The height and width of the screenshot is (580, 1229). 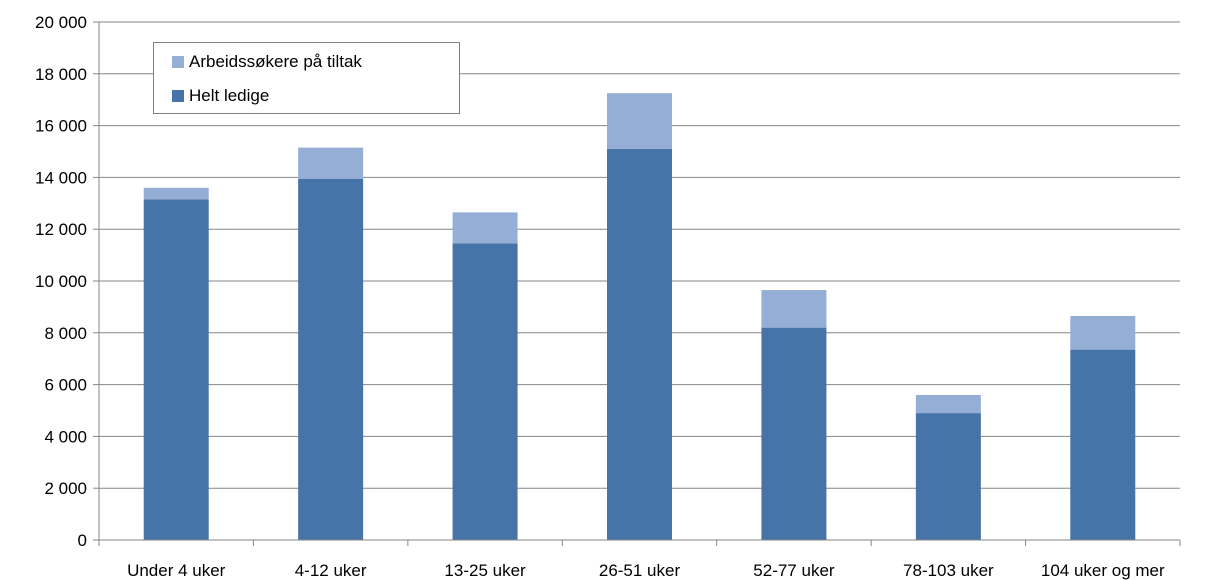 What do you see at coordinates (640, 570) in the screenshot?
I see `x-tick-label: 26-51 uker` at bounding box center [640, 570].